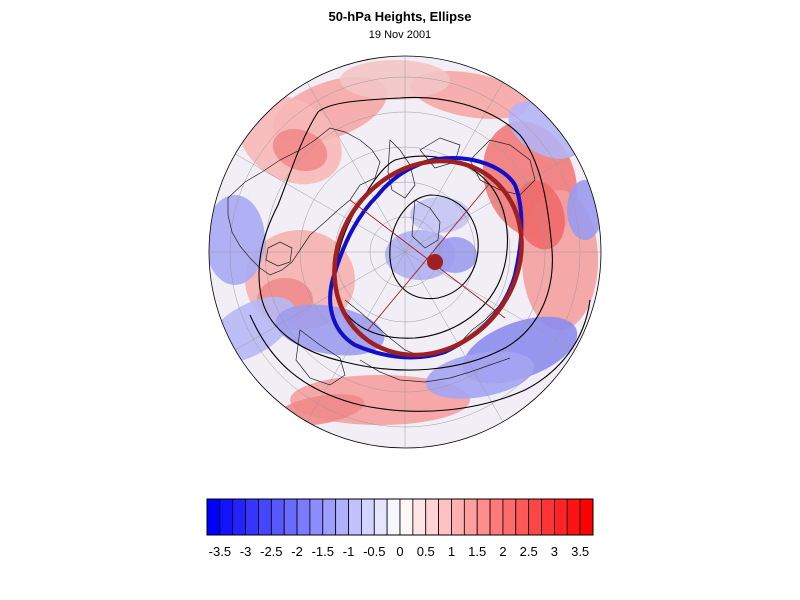 This screenshot has height=600, width=800. Describe the element at coordinates (323, 551) in the screenshot. I see `colorbar-tick-label: -1.5` at that location.